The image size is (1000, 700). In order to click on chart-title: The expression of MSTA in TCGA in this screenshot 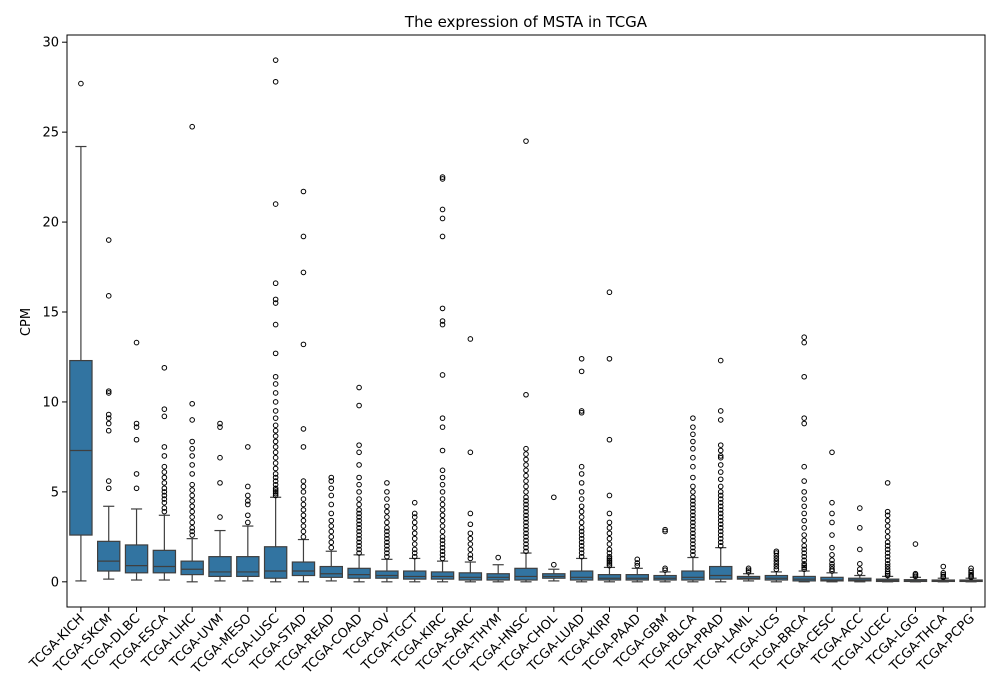, I will do `click(526, 22)`.